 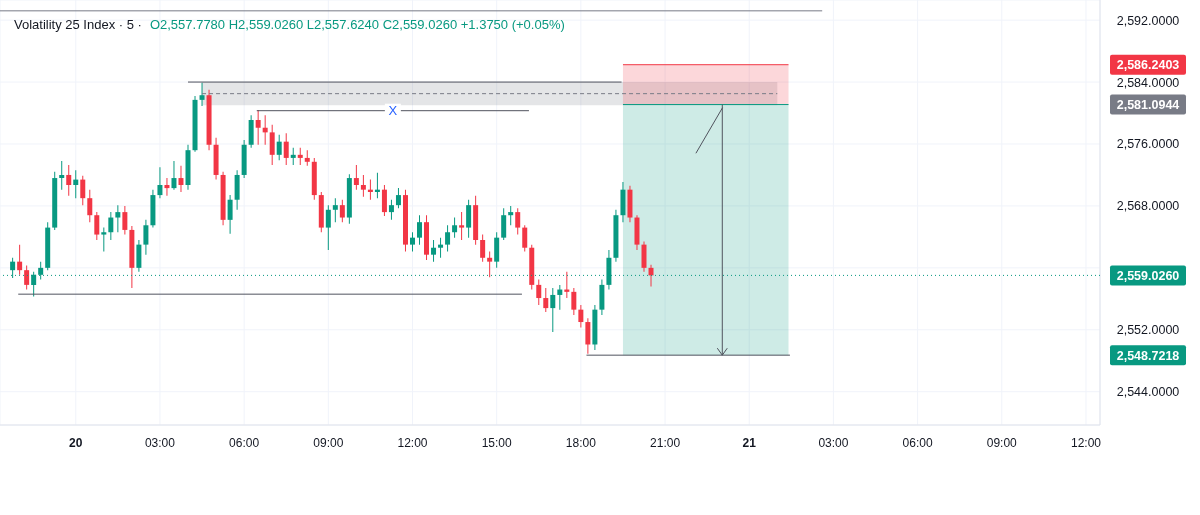 I want to click on y2-tick-label: 2,548.7218, so click(x=1148, y=355).